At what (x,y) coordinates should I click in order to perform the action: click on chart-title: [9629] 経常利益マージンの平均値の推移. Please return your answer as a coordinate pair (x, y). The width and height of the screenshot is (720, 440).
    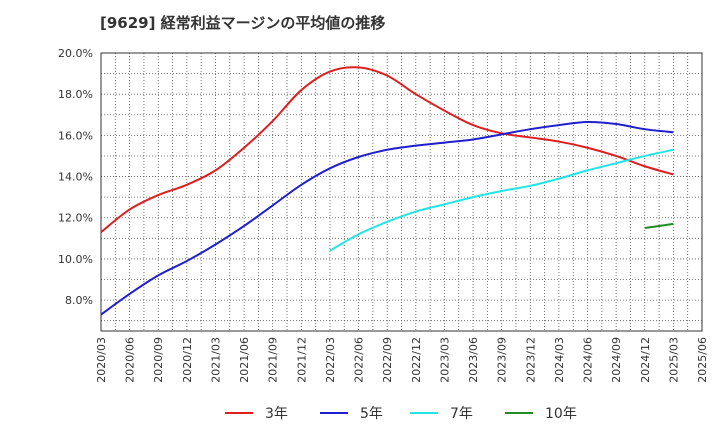
    Looking at the image, I should click on (243, 23).